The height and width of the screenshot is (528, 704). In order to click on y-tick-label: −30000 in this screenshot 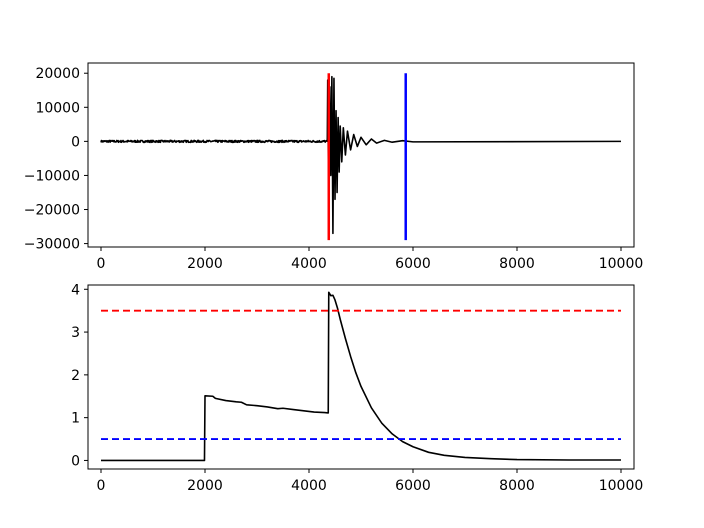, I will do `click(52, 245)`.